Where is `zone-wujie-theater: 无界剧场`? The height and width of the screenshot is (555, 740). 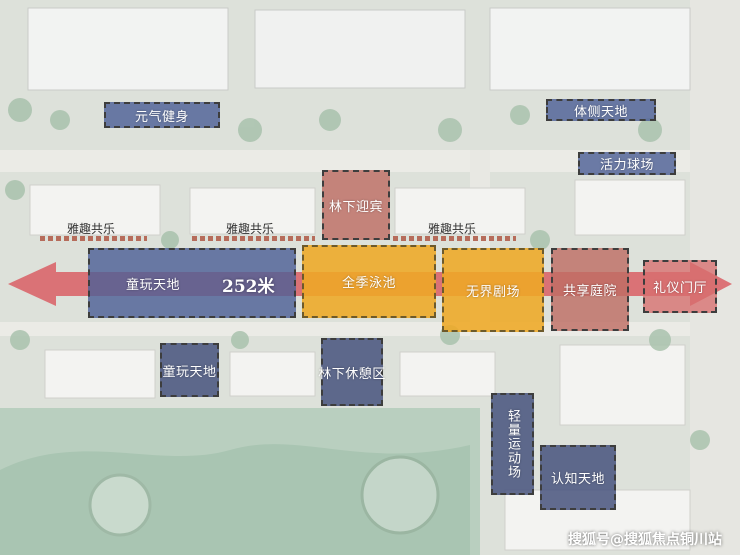
zone-wujie-theater: 无界剧场 is located at coordinates (493, 290).